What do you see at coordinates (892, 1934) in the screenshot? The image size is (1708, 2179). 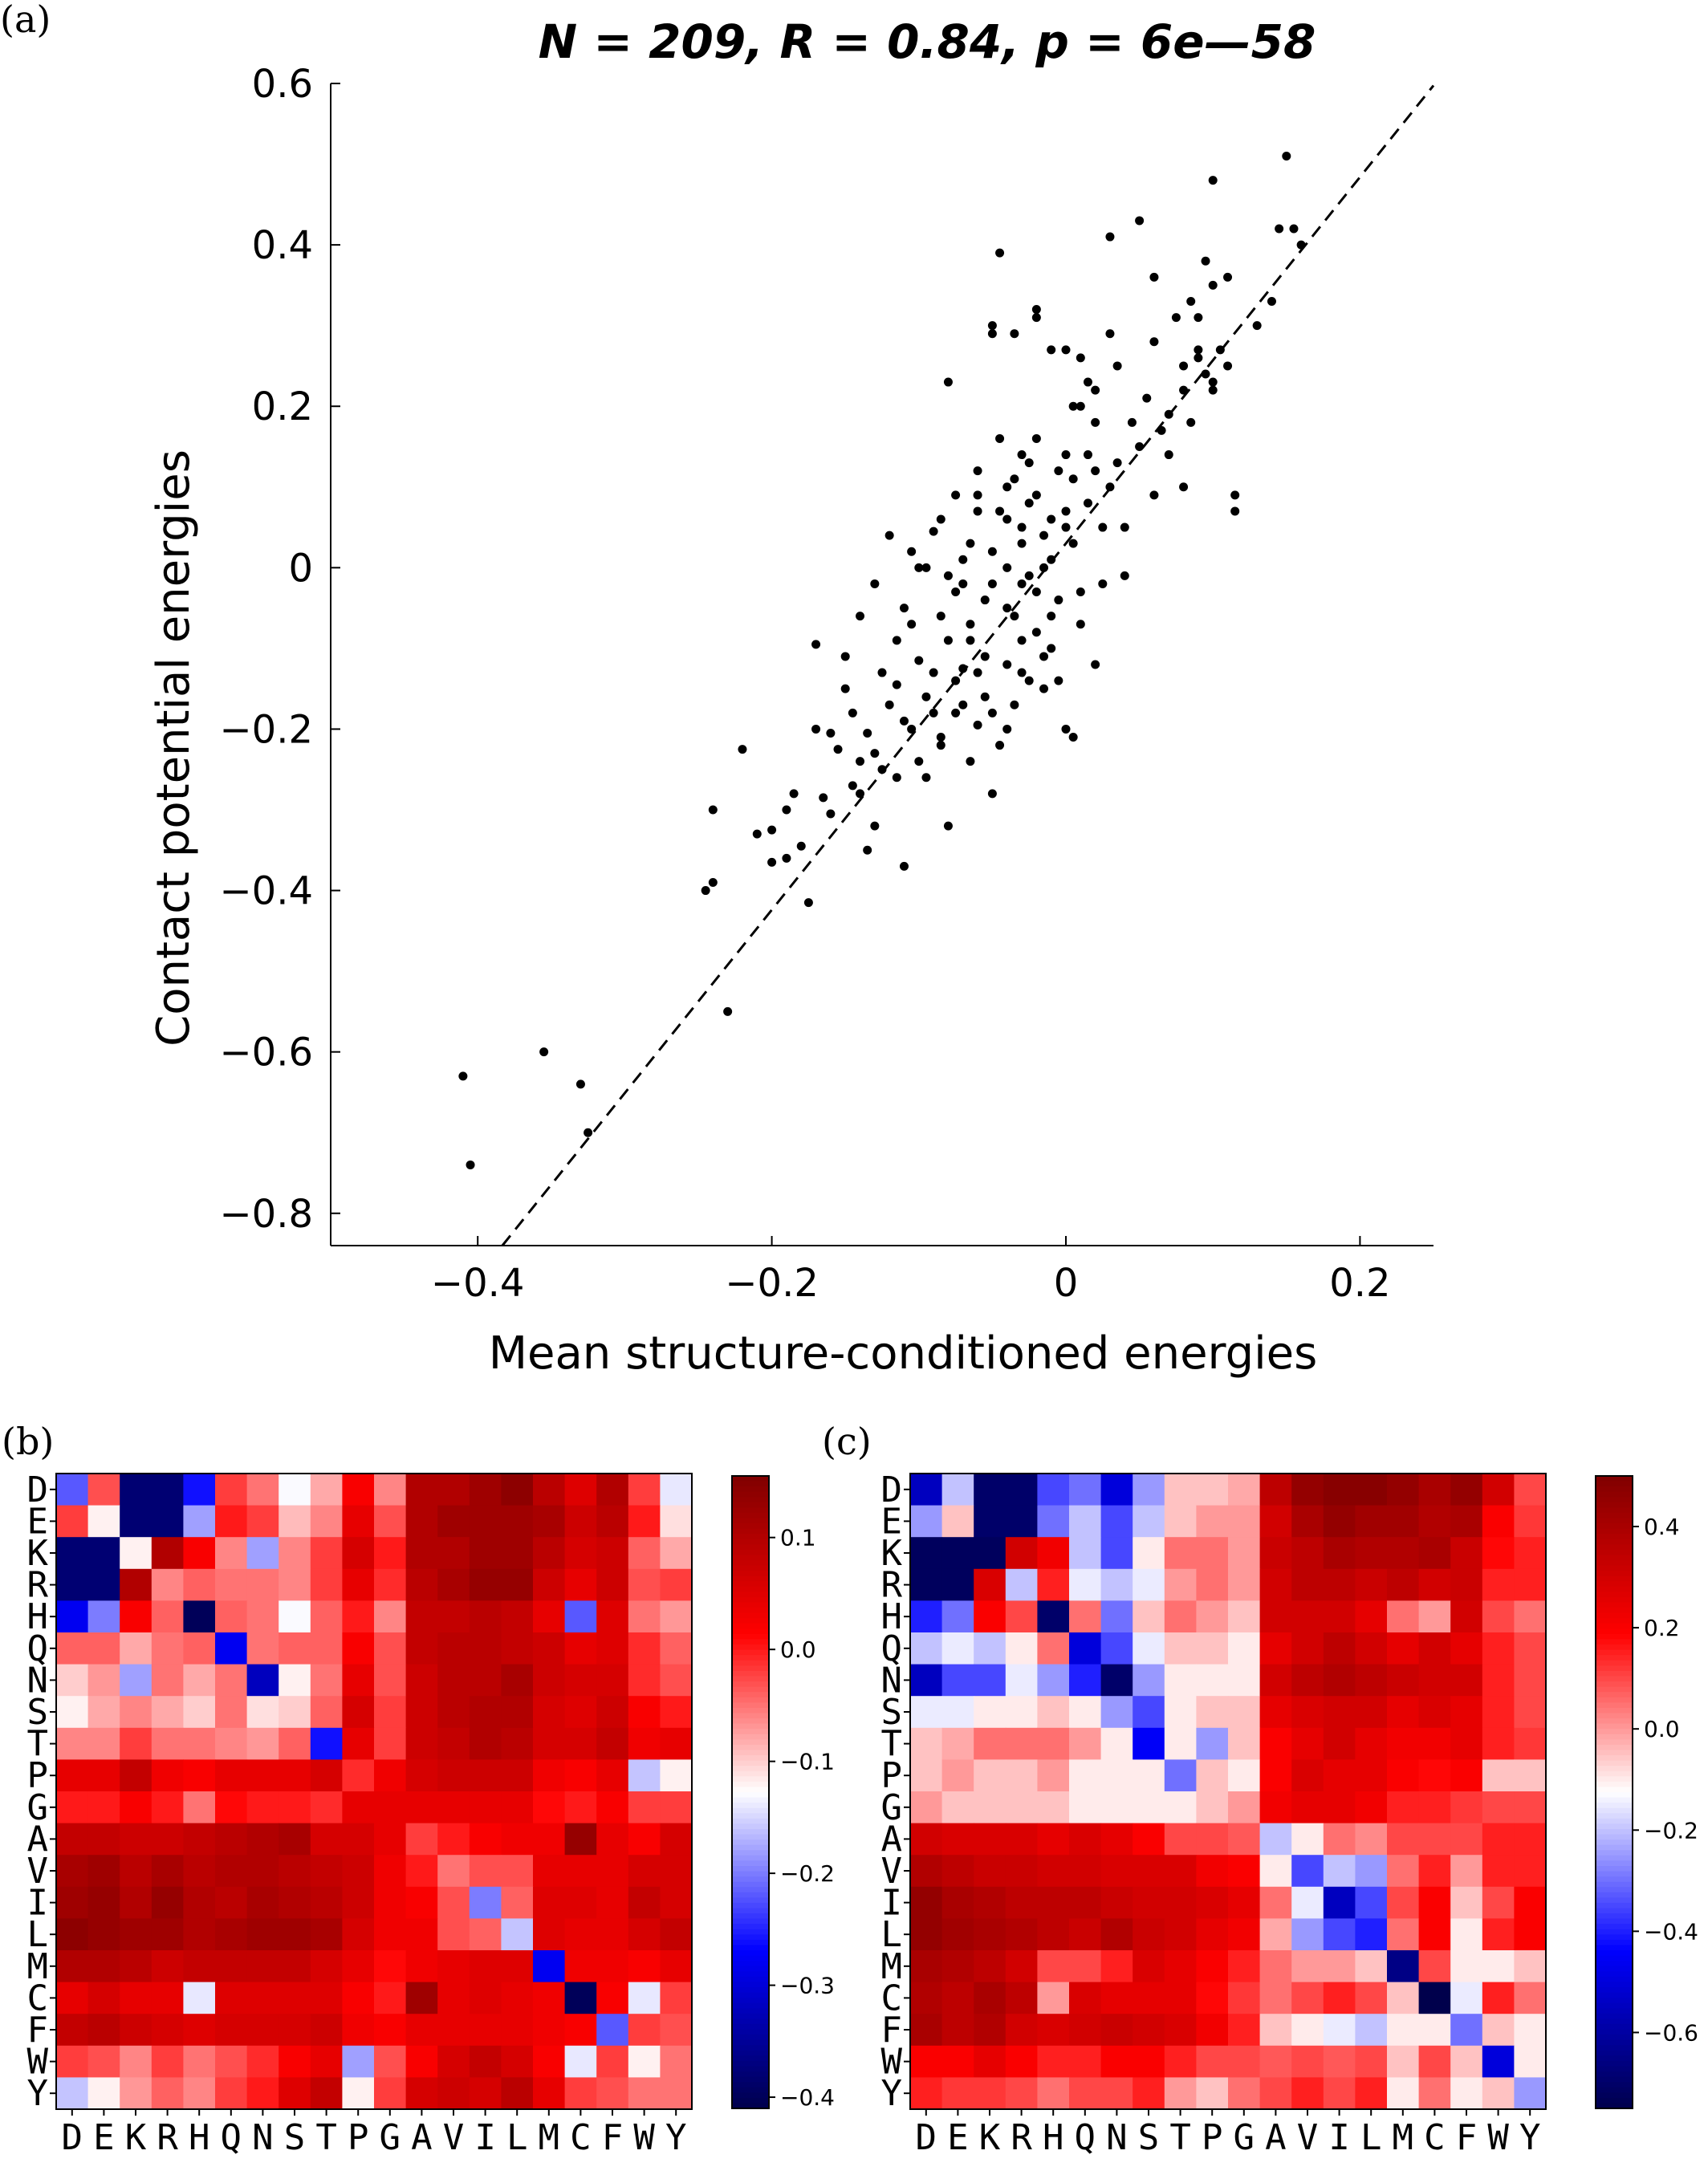 I see `row-label: L` at bounding box center [892, 1934].